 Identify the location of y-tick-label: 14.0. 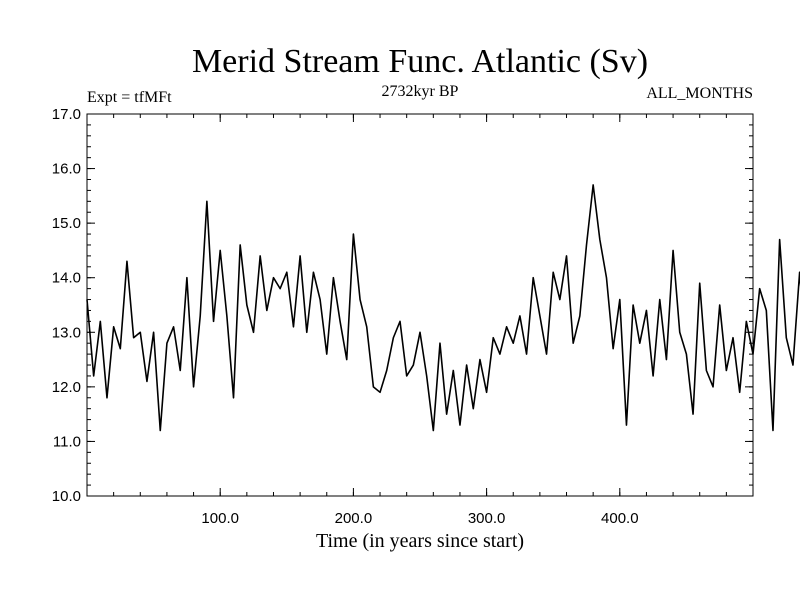
(66, 278).